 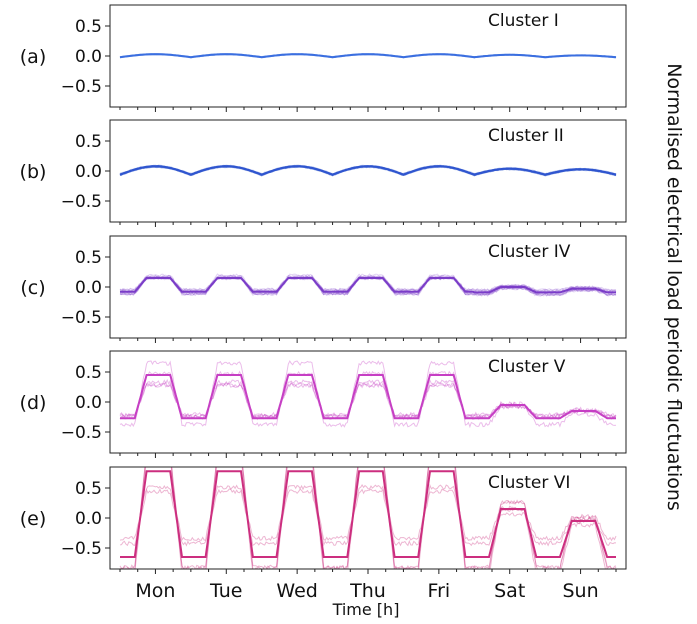 What do you see at coordinates (33, 57) in the screenshot?
I see `panel-label: (a)` at bounding box center [33, 57].